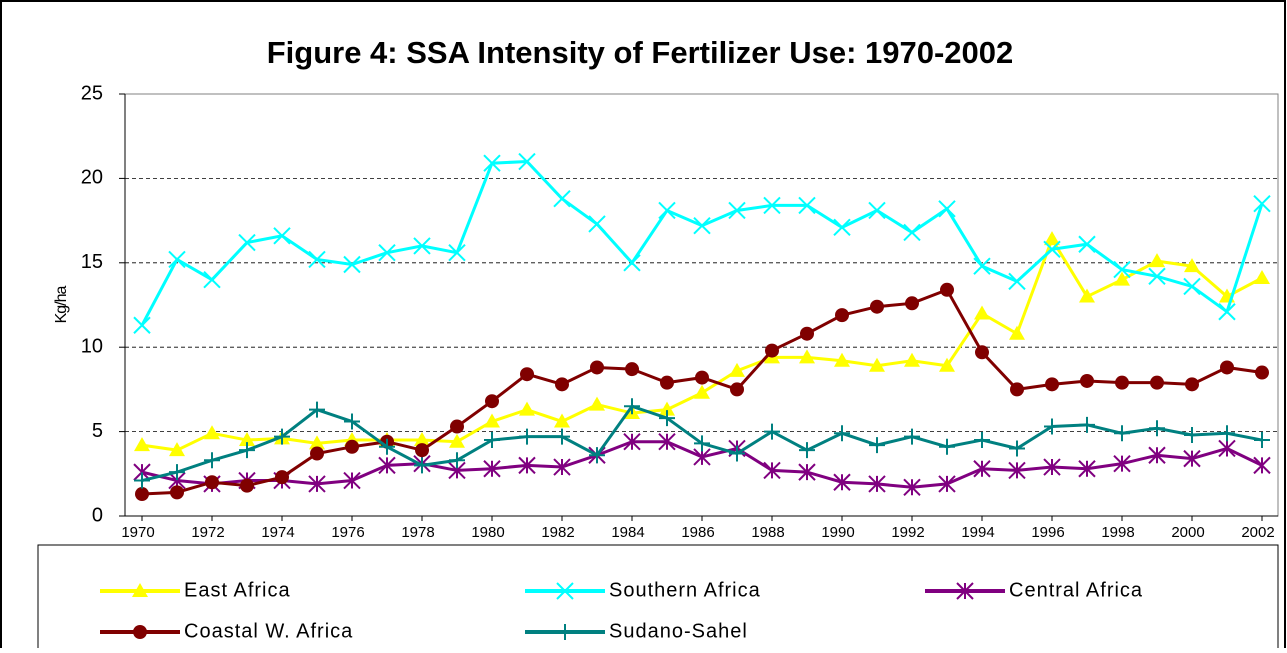  I want to click on y-tick-label: 10, so click(92, 346).